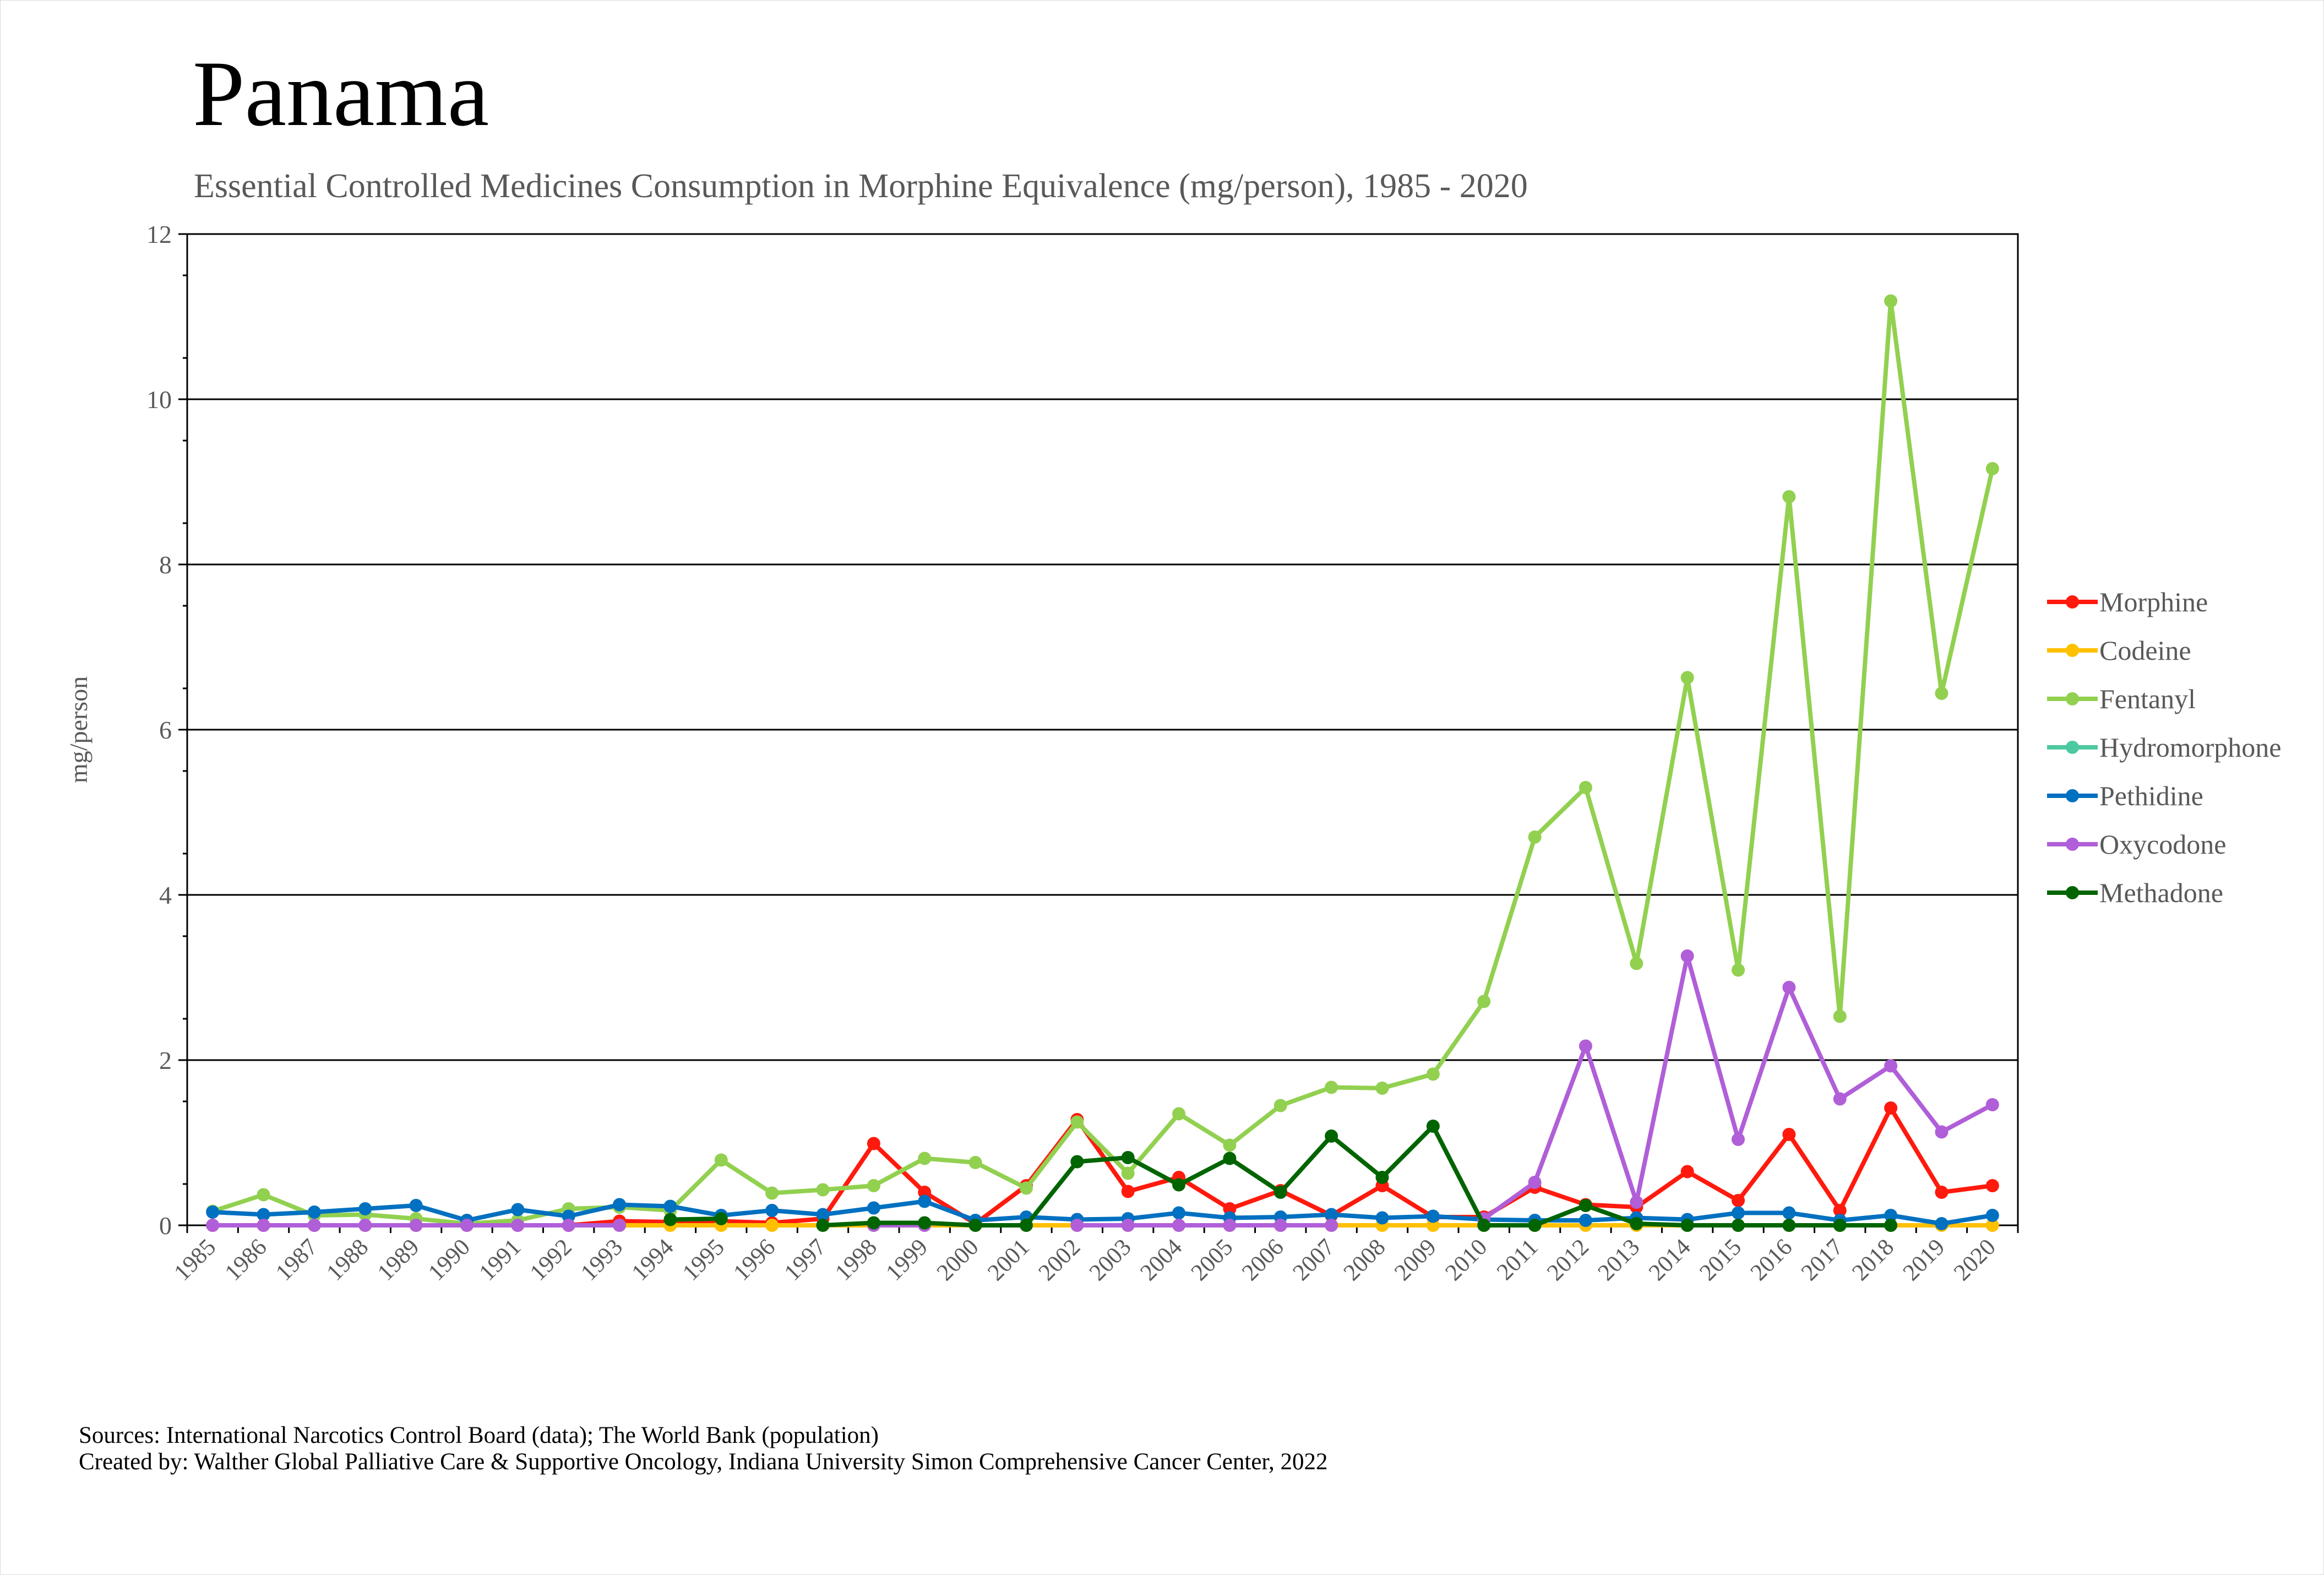  I want to click on x-tick-label: 1987, so click(297, 1260).